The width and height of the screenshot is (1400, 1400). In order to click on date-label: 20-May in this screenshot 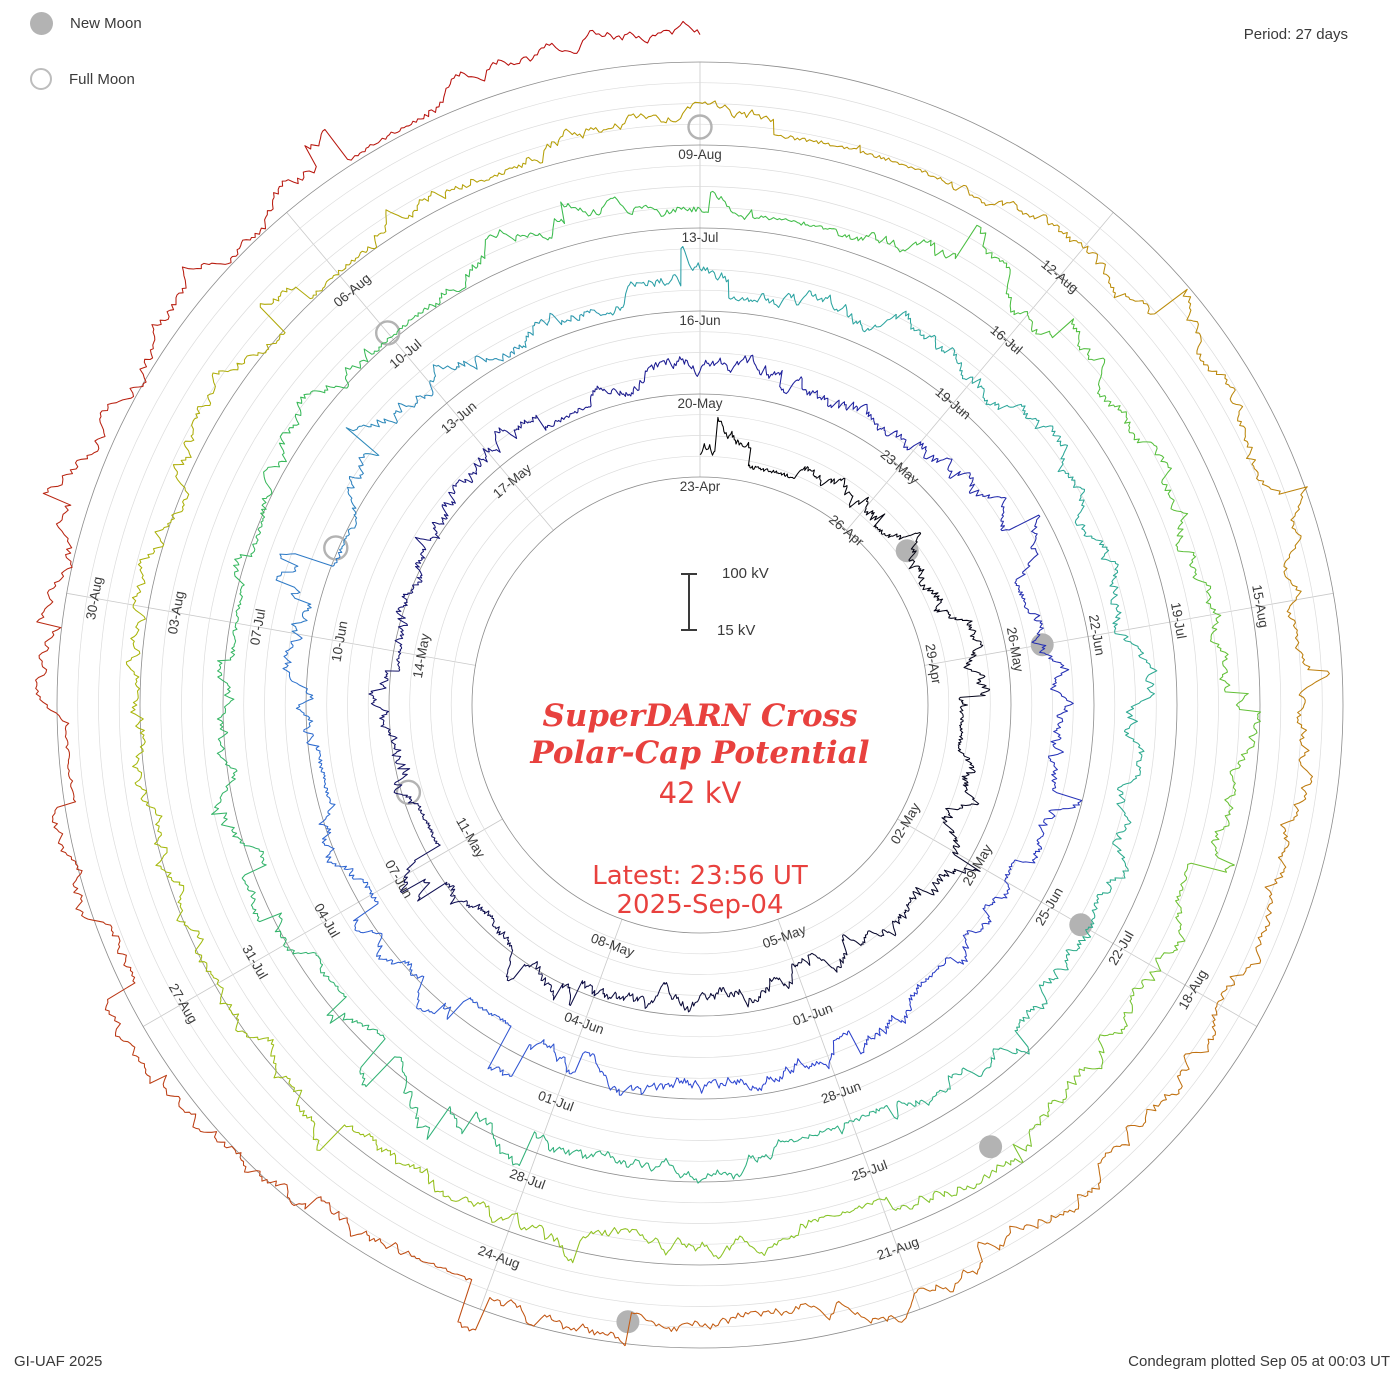, I will do `click(699, 403)`.